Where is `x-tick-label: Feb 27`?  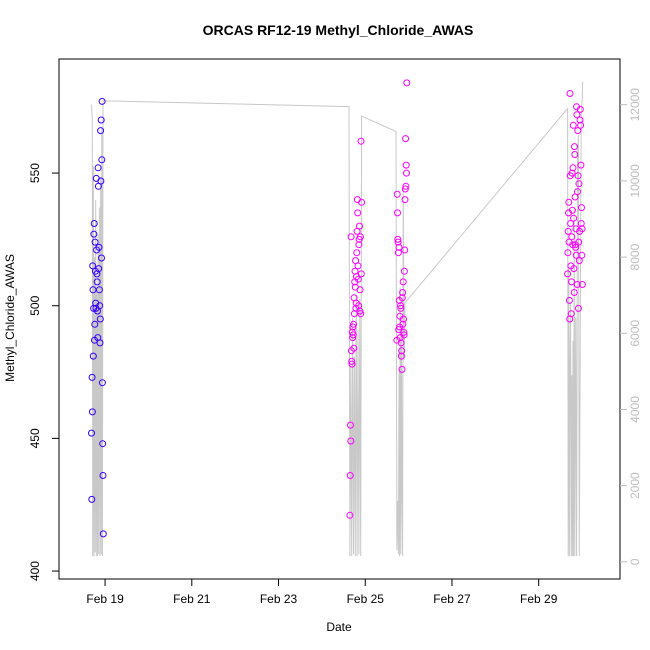
x-tick-label: Feb 27 is located at coordinates (452, 599).